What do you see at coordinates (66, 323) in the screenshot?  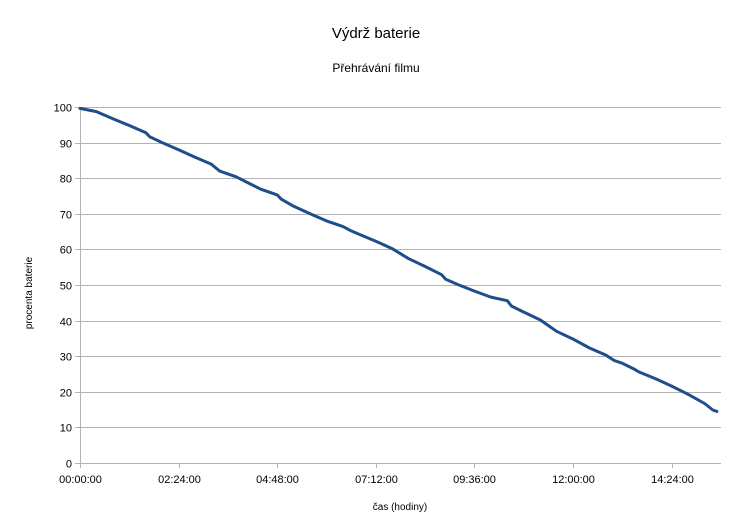 I see `y-tick-label: 40` at bounding box center [66, 323].